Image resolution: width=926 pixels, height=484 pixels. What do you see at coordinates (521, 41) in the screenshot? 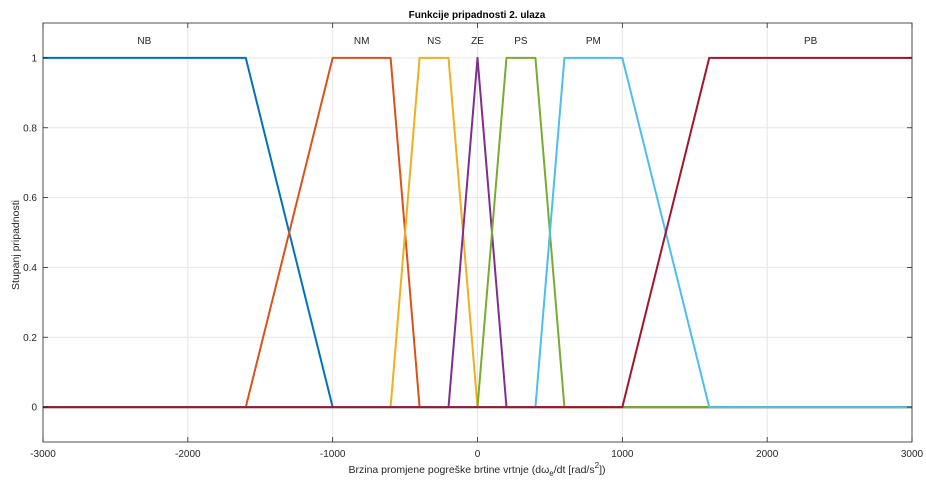
I see `mf-label-ps: PS` at bounding box center [521, 41].